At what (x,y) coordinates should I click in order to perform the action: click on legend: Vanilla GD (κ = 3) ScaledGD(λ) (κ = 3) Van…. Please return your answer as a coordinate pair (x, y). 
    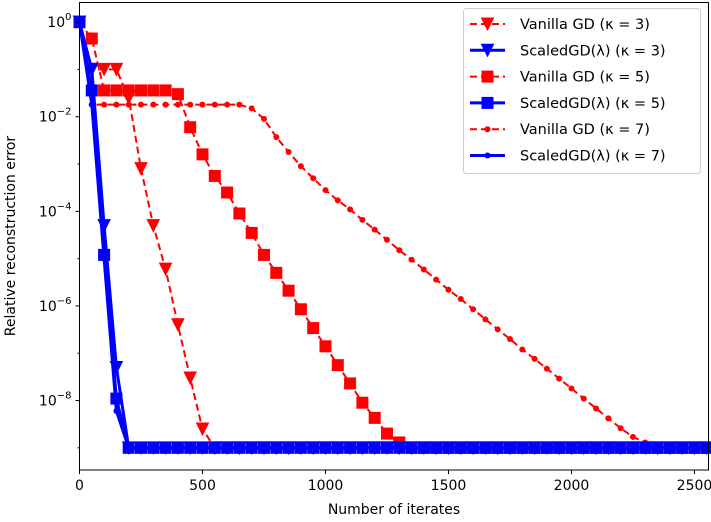
    Looking at the image, I should click on (582, 91).